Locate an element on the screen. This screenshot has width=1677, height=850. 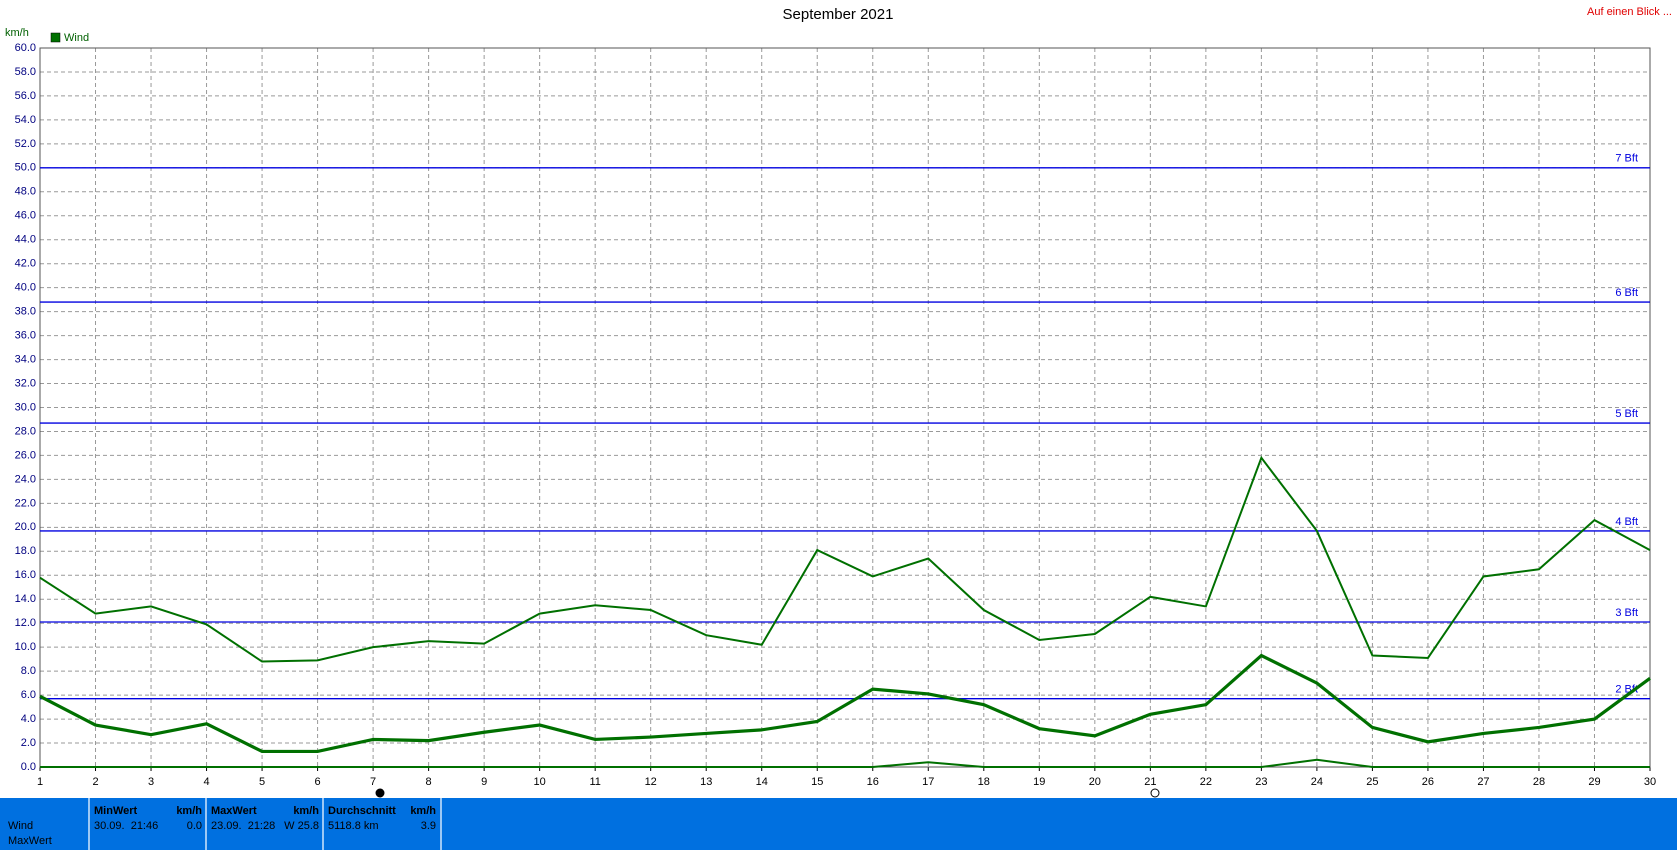
x-tick-label: 10 is located at coordinates (540, 782).